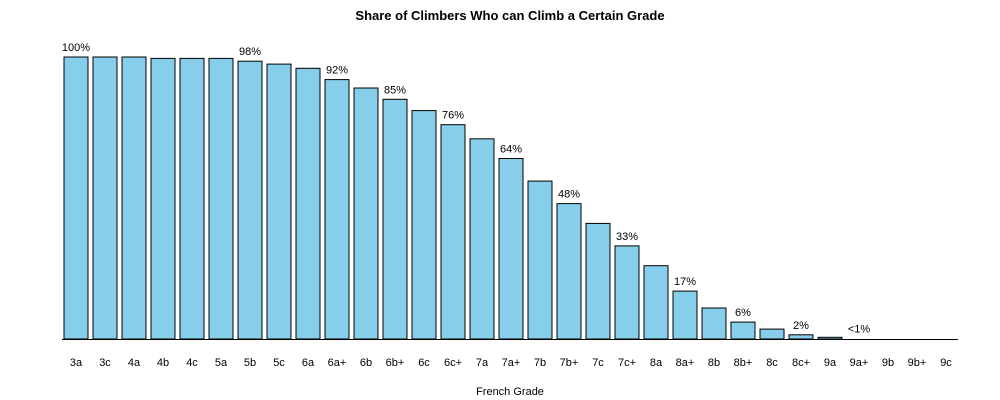 The height and width of the screenshot is (400, 1000). Describe the element at coordinates (685, 282) in the screenshot. I see `data-label-8a+: 17%` at that location.